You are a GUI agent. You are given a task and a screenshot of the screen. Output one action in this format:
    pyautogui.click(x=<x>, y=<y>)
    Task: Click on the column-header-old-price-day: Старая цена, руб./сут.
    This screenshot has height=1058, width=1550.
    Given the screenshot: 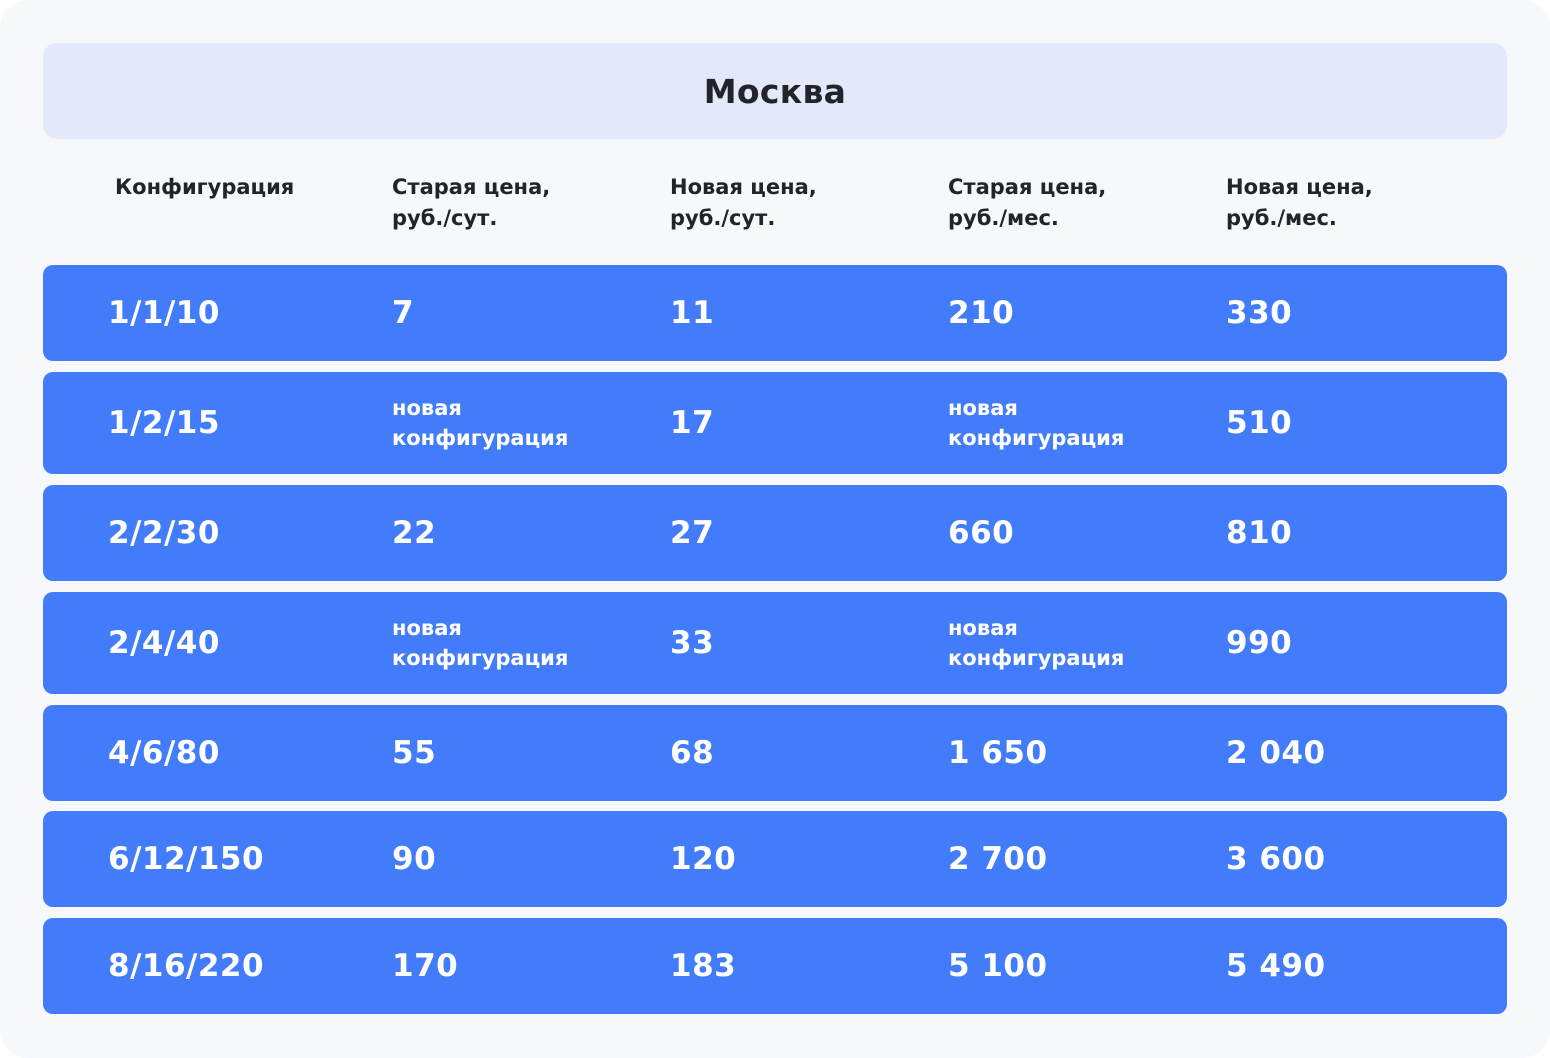 What is the action you would take?
    pyautogui.click(x=471, y=202)
    